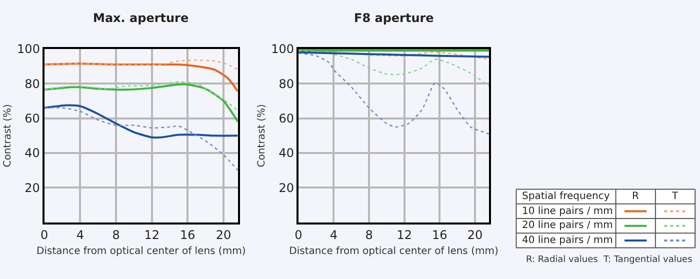 Image resolution: width=700 pixels, height=279 pixels. Describe the element at coordinates (141, 18) in the screenshot. I see `chart-title: Max. aperture` at that location.